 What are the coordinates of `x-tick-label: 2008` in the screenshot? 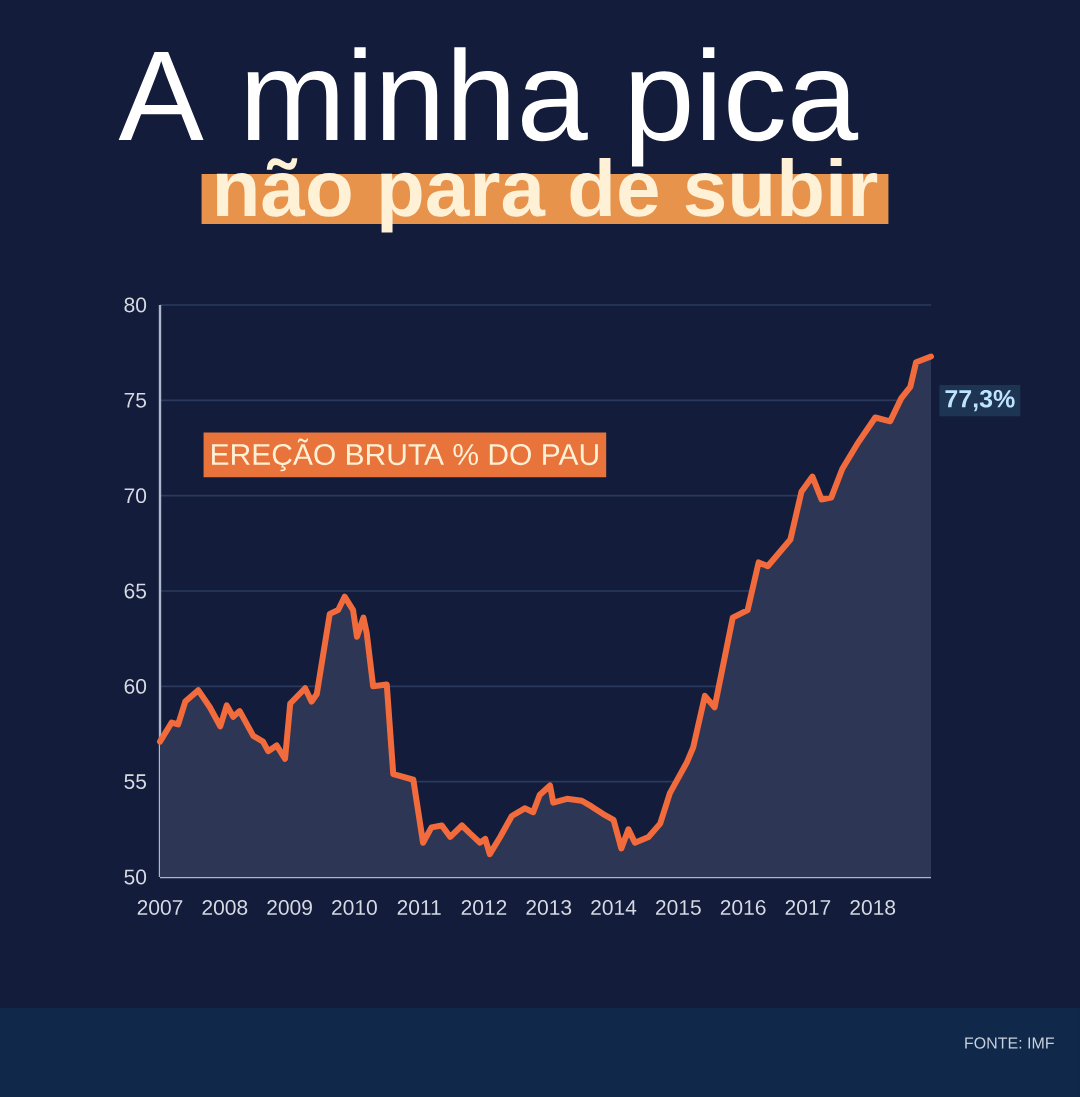 It's located at (225, 907).